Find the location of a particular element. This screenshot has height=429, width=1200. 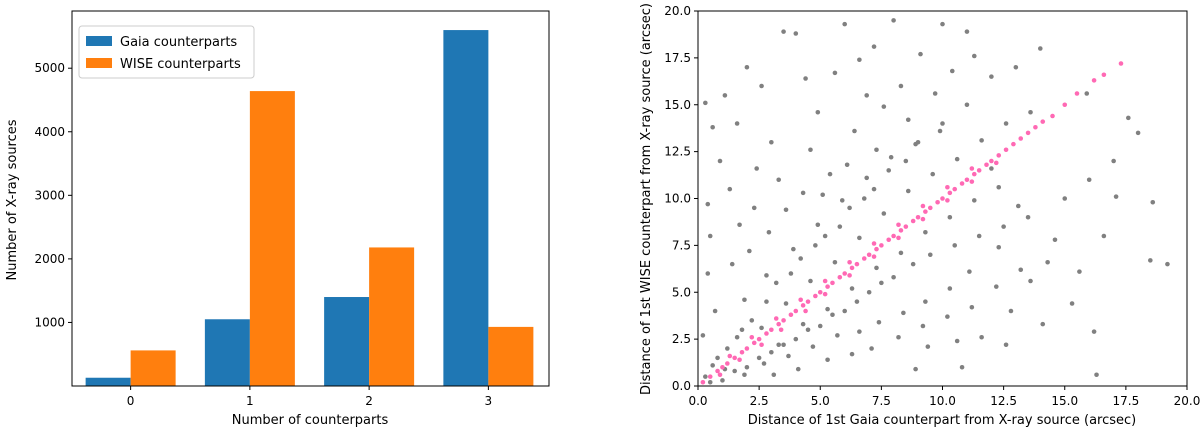

scatter-y-tick-label: 20.0 is located at coordinates (677, 11).